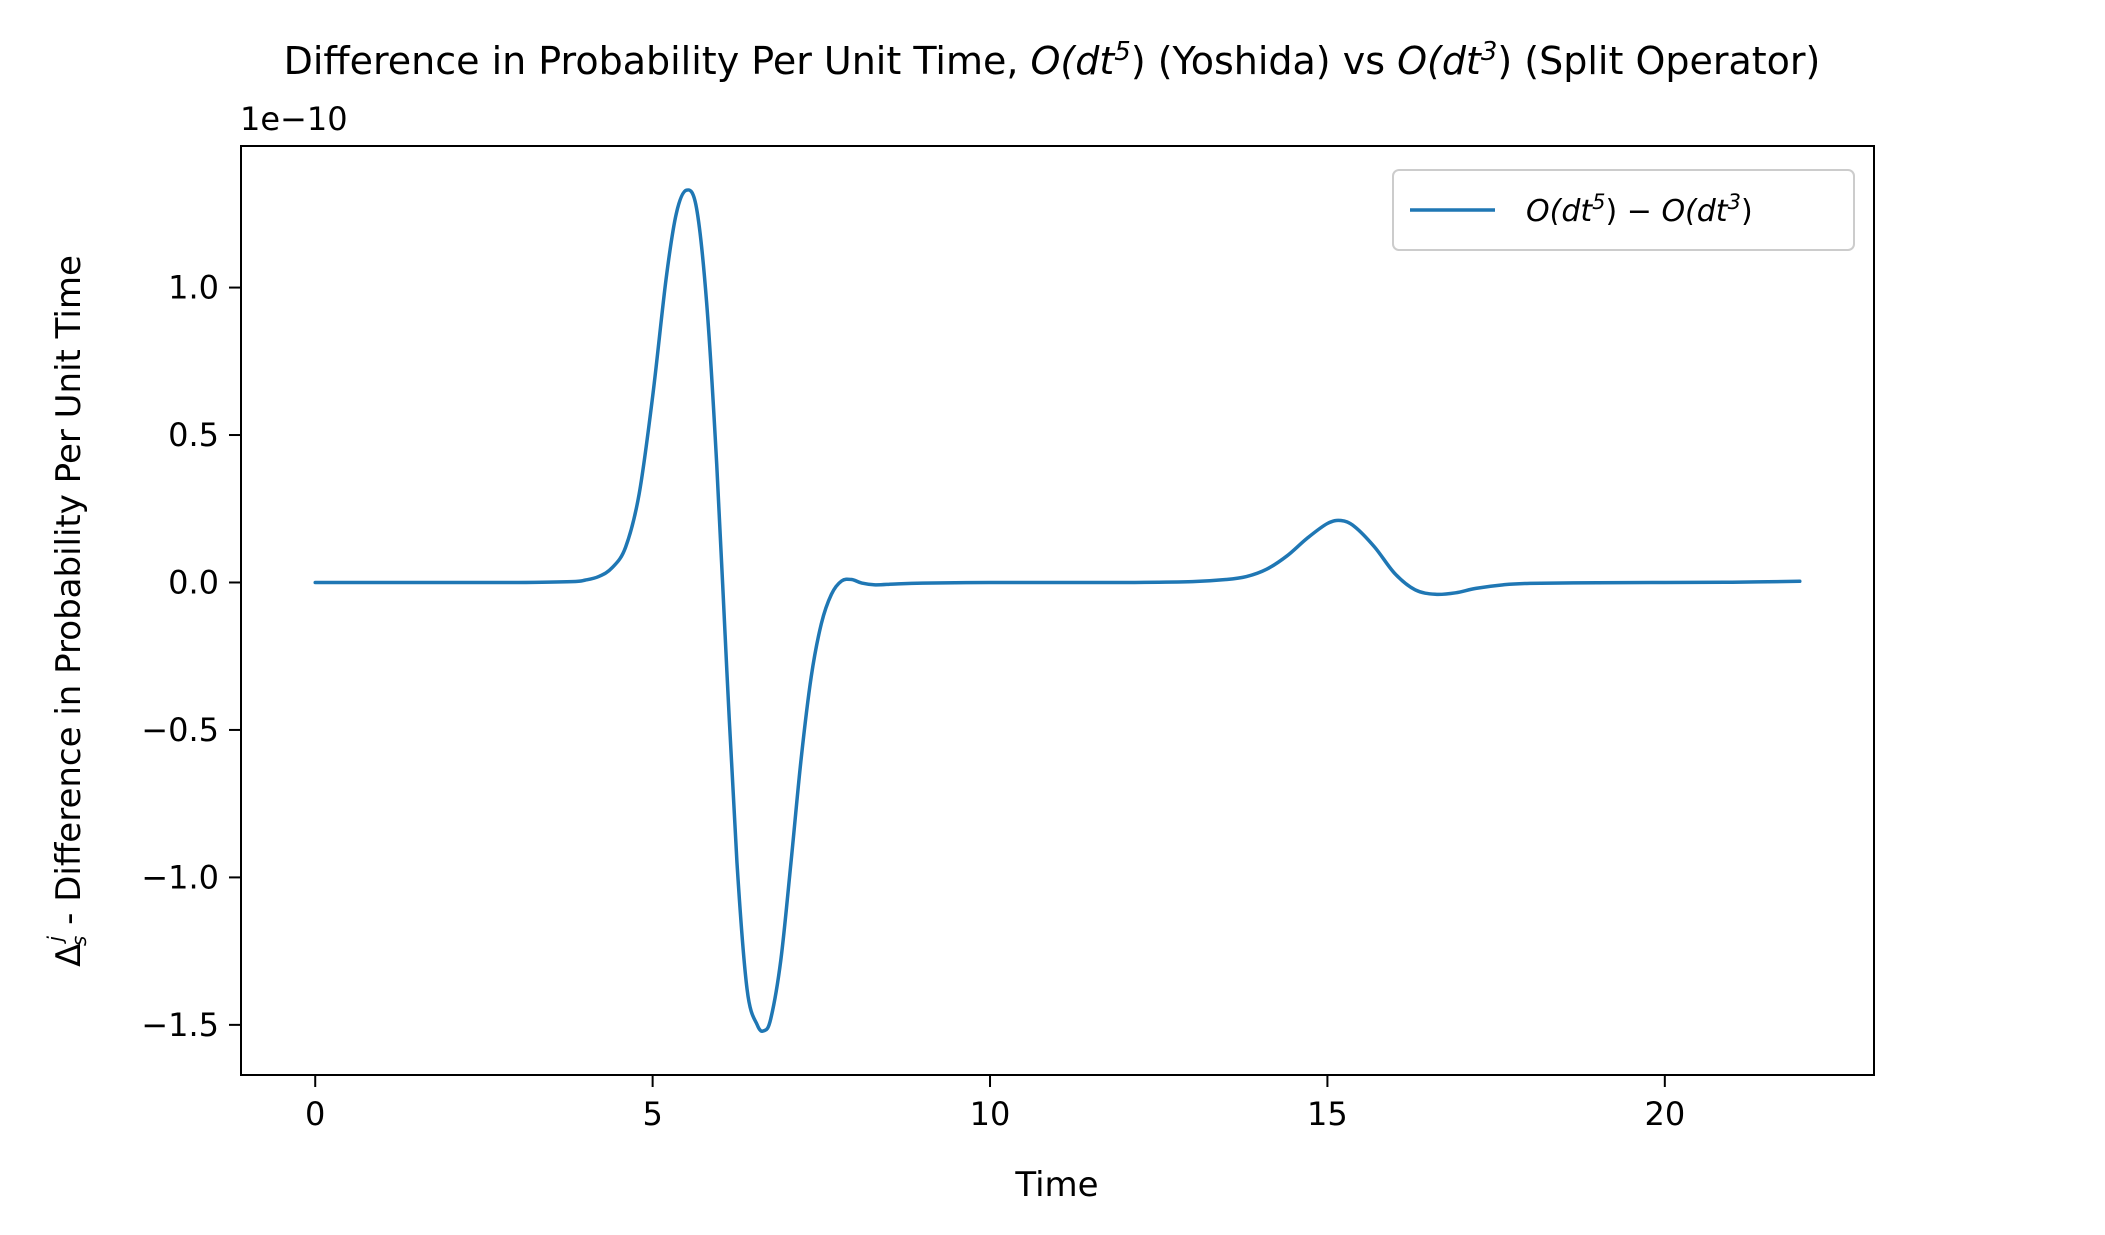 The height and width of the screenshot is (1235, 2105). What do you see at coordinates (990, 1114) in the screenshot?
I see `x-tick-label: 10` at bounding box center [990, 1114].